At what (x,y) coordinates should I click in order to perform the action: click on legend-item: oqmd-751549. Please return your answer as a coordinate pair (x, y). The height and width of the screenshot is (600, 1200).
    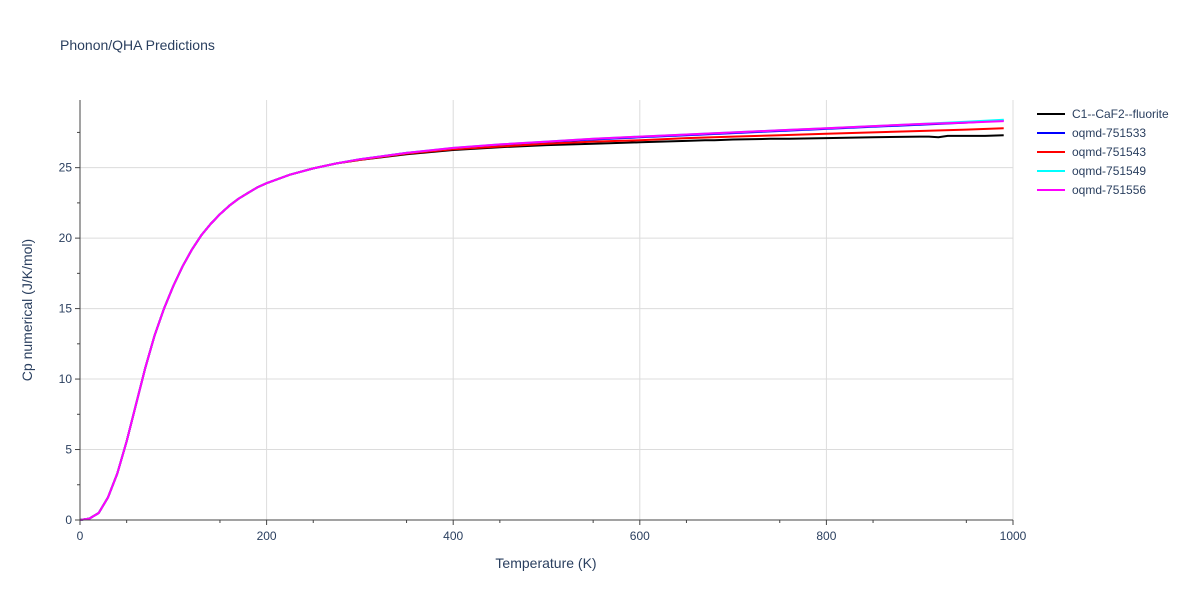
    Looking at the image, I should click on (1091, 171).